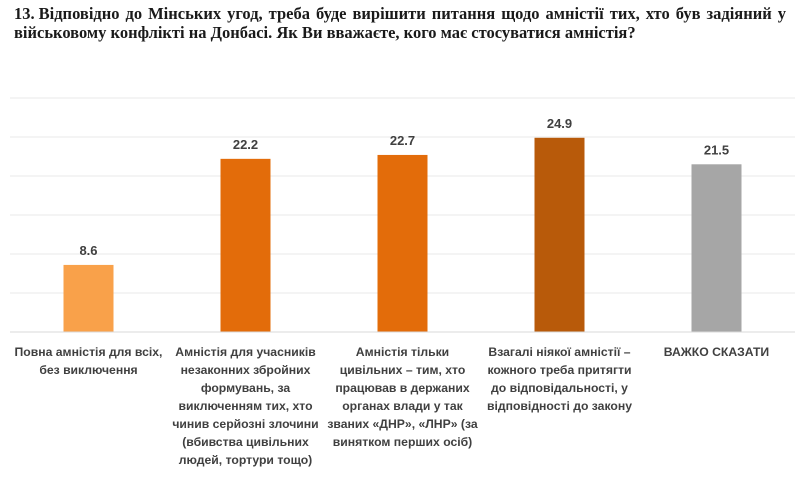  Describe the element at coordinates (559, 123) in the screenshot. I see `data-label-4: 24.9` at that location.